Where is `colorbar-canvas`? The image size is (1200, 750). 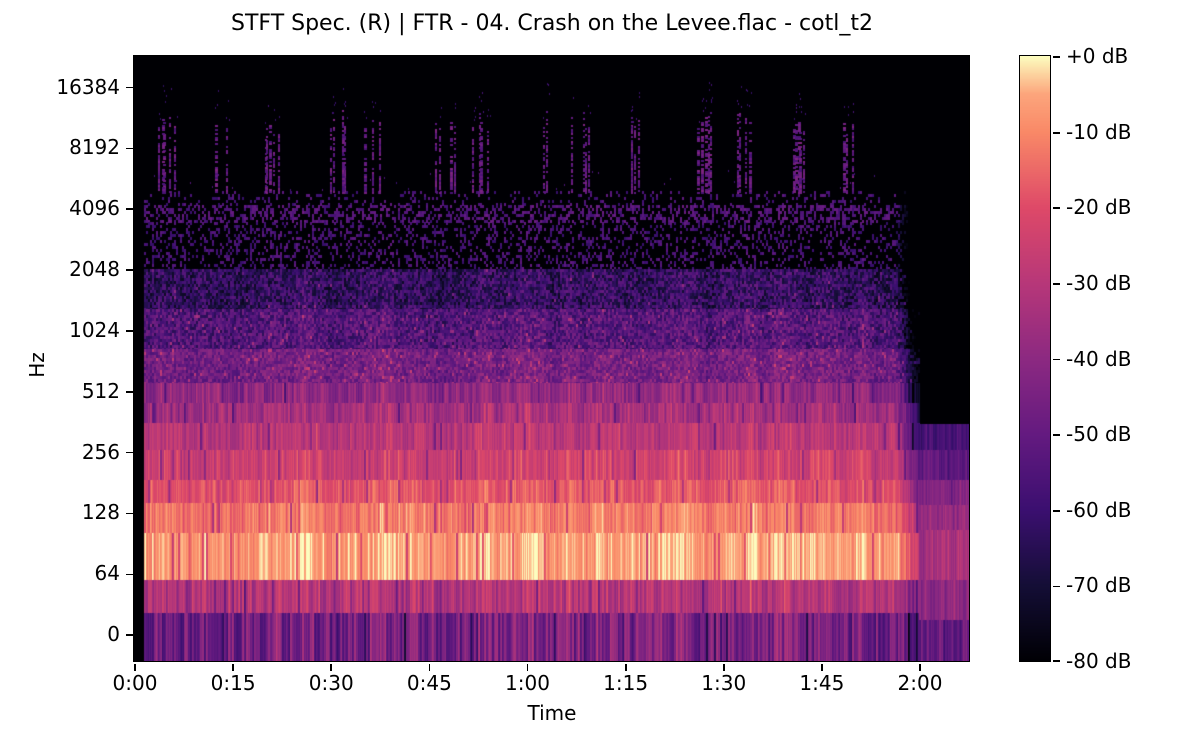 colorbar-canvas is located at coordinates (1035, 358).